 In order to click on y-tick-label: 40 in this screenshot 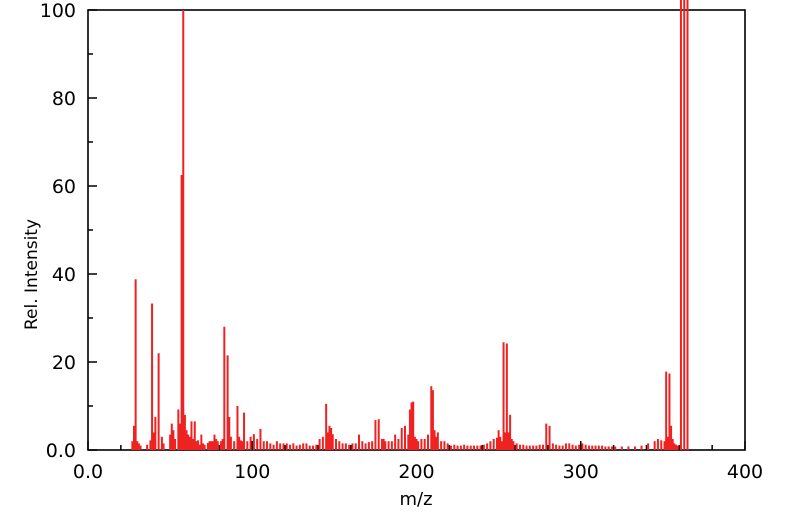, I will do `click(64, 275)`.